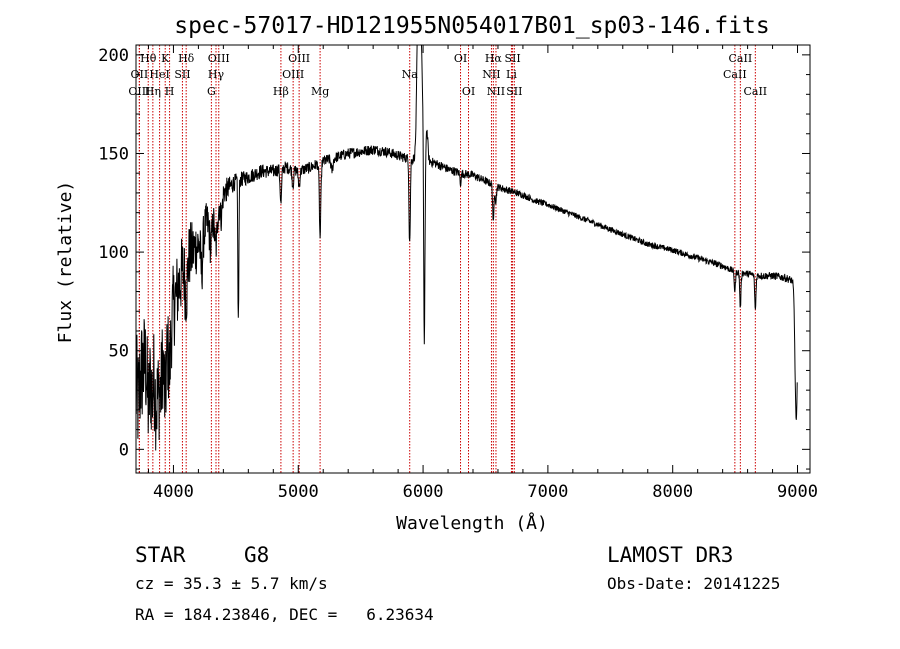 The width and height of the screenshot is (900, 649). Describe the element at coordinates (186, 58) in the screenshot. I see `spectral-line-label: Hδ` at that location.